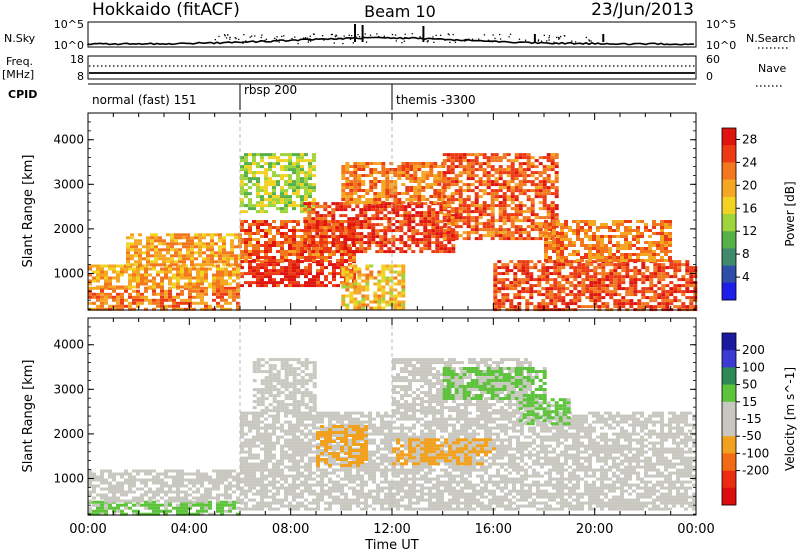  What do you see at coordinates (749, 139) in the screenshot?
I see `colorbar-tick-label: 28` at bounding box center [749, 139].